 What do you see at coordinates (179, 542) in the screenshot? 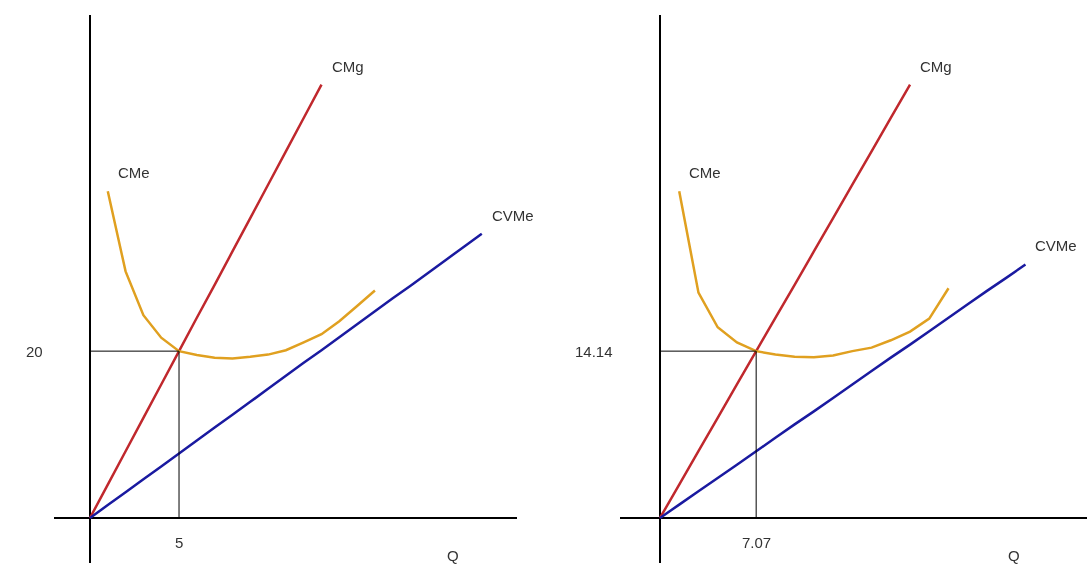
I see `text: 5` at bounding box center [179, 542].